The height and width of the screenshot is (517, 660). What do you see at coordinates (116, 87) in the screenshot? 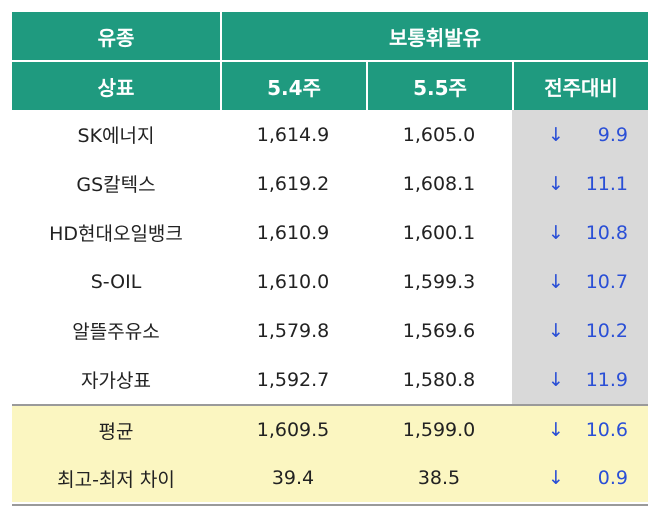
I see `header-brand: 상표` at bounding box center [116, 87].